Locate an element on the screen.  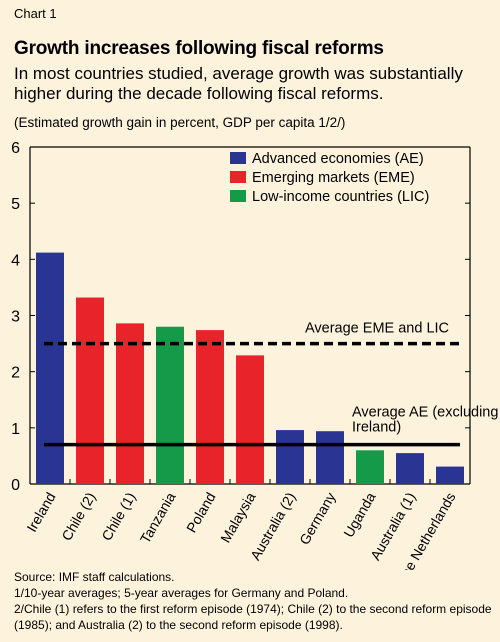
legend-label: Emerging markets (EME) is located at coordinates (333, 178).